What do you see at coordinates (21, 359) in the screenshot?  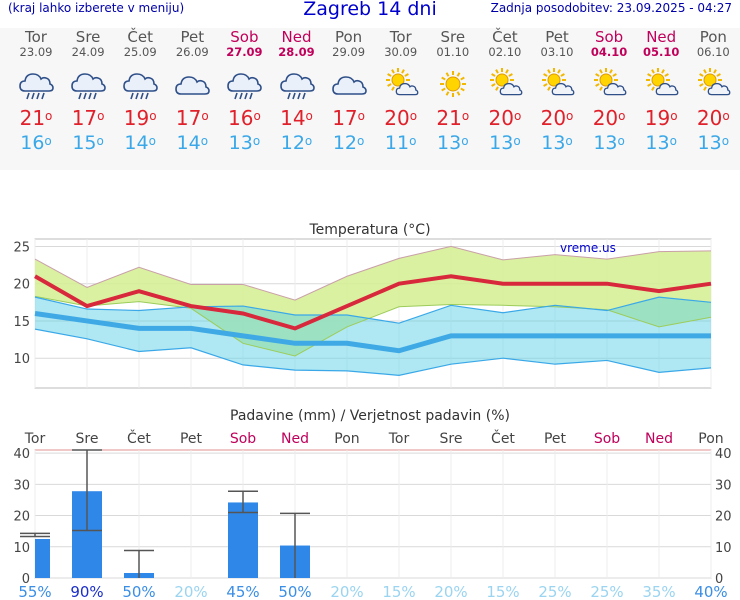 I see `y-tick-label: 10` at bounding box center [21, 359].